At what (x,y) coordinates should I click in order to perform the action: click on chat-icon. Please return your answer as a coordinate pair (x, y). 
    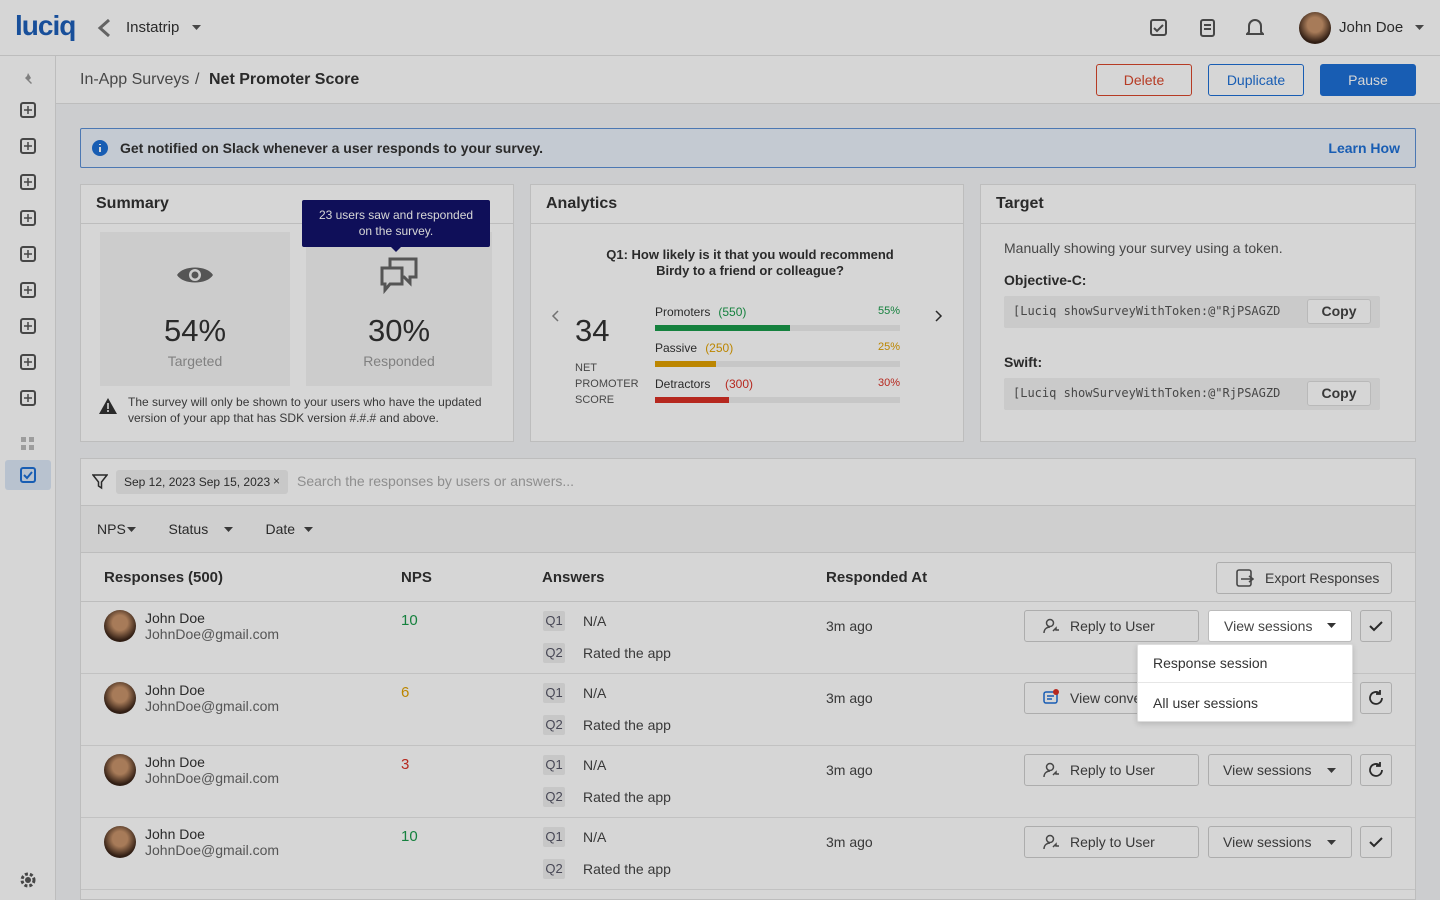
    Looking at the image, I should click on (399, 275).